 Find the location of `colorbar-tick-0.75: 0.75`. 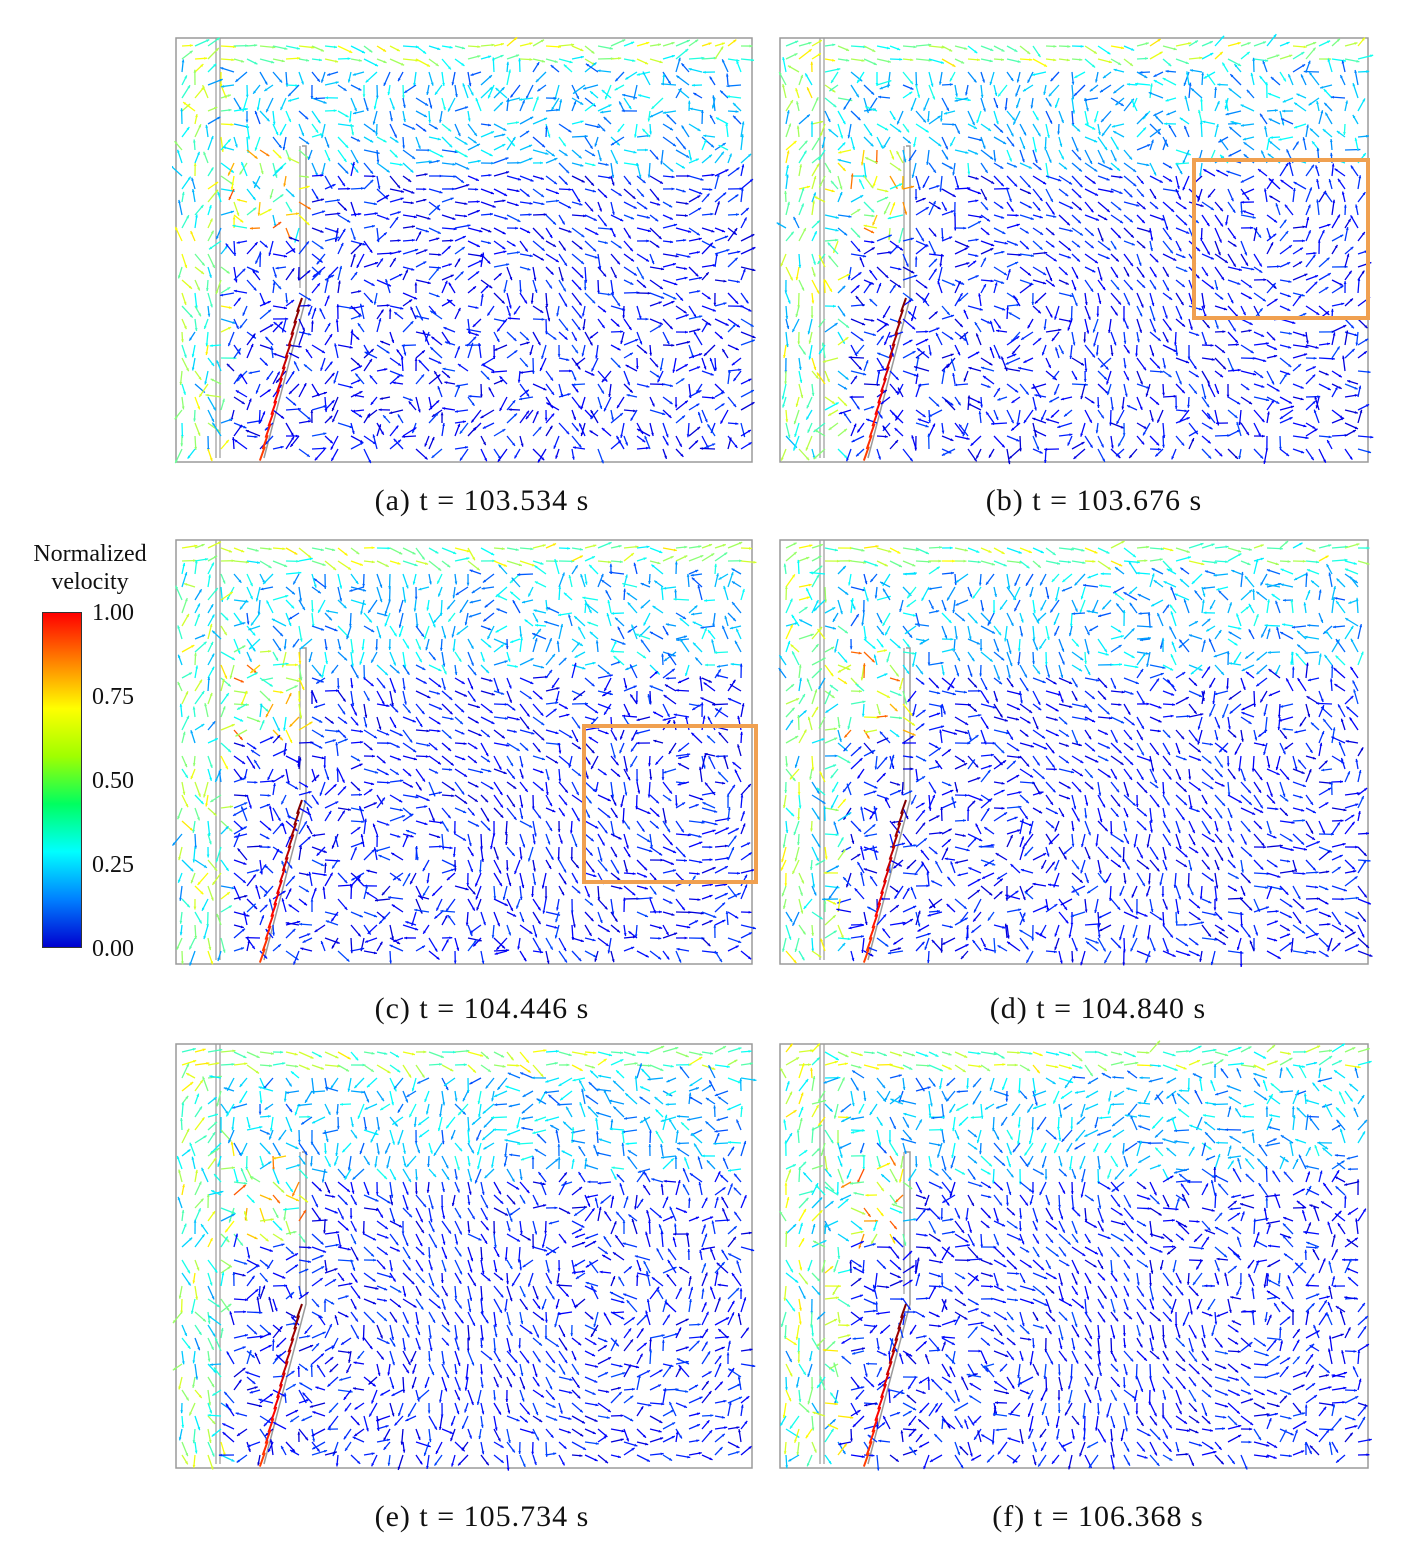

colorbar-tick-0.75: 0.75 is located at coordinates (113, 697).